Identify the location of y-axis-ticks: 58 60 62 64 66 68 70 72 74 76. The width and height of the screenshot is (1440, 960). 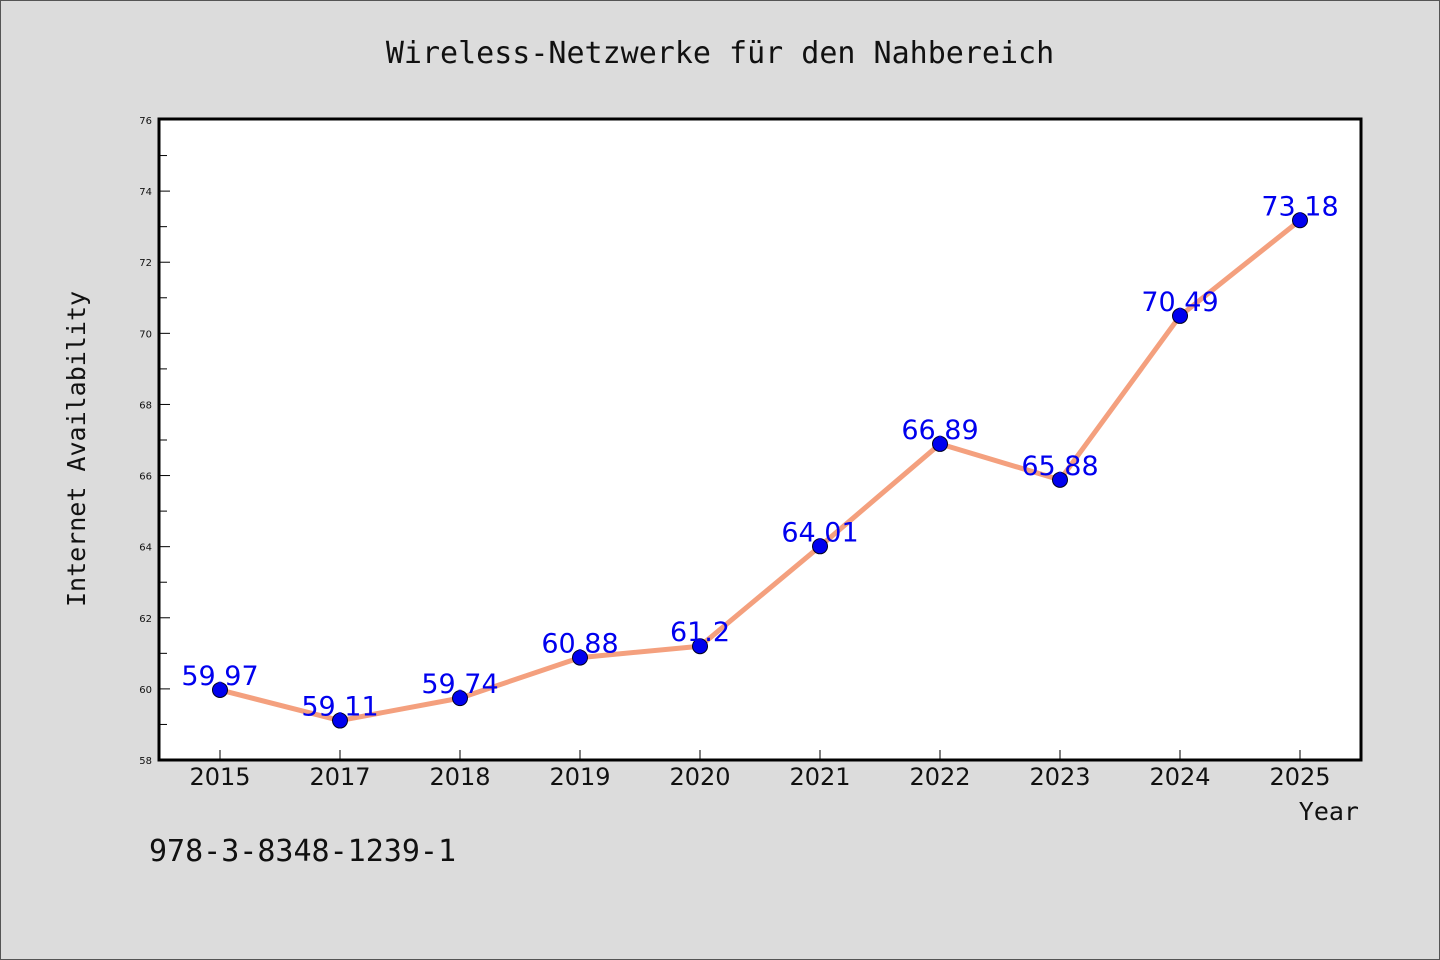
(154, 441).